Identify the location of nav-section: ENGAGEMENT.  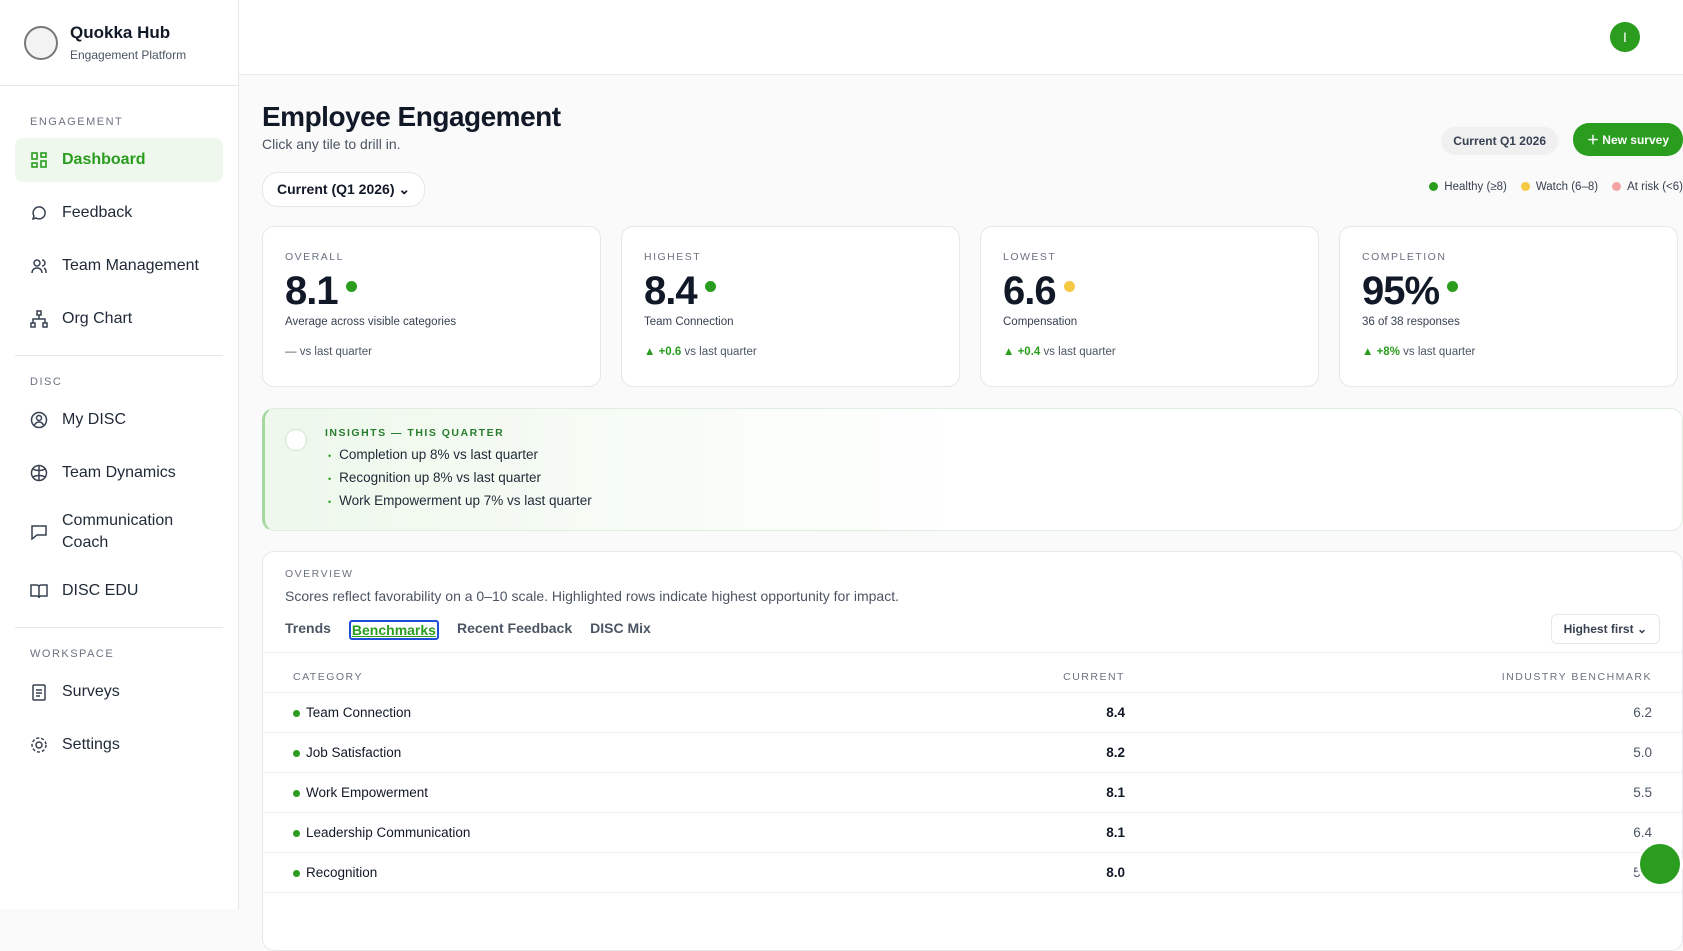
(77, 122).